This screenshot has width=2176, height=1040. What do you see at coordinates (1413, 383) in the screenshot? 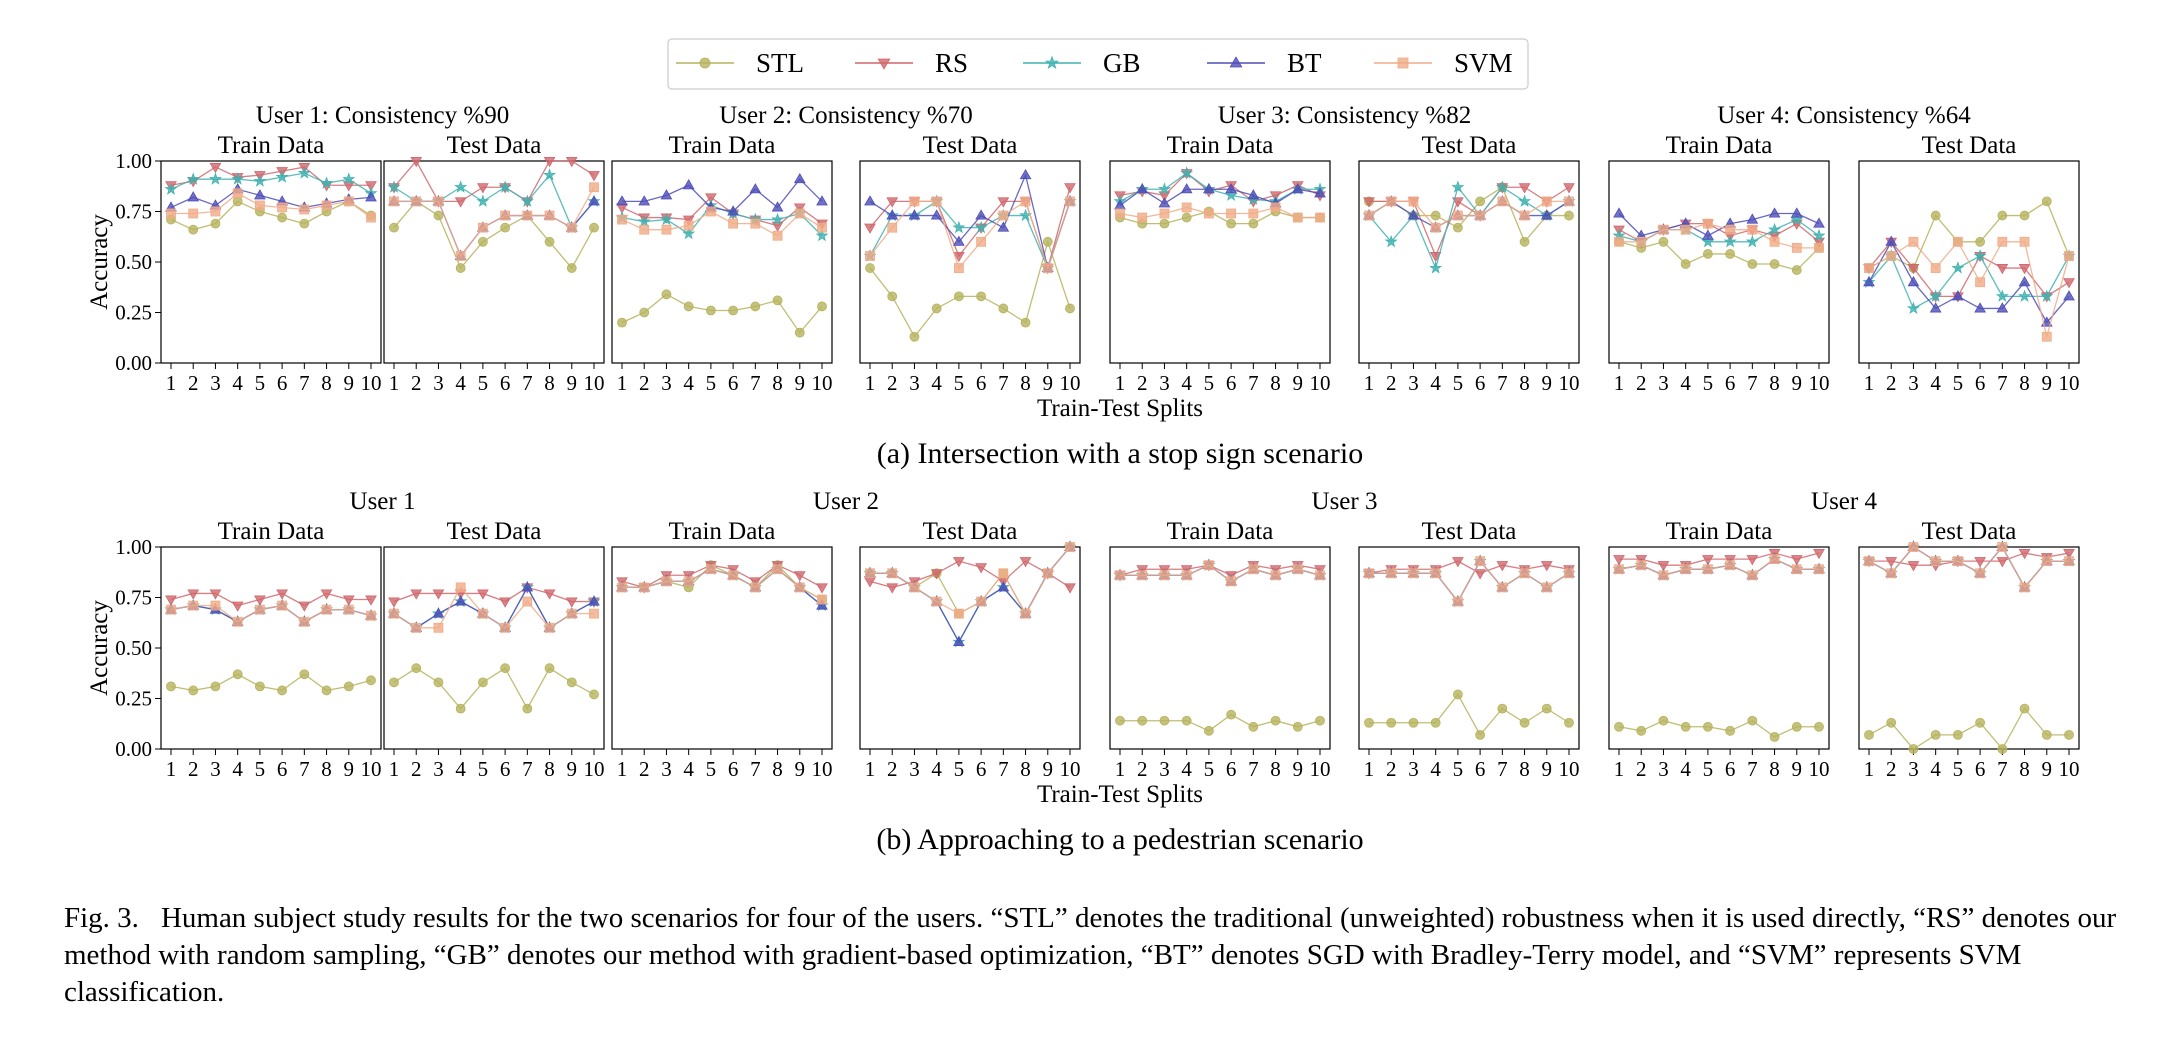
I see `x-tick-label: 3` at bounding box center [1413, 383].